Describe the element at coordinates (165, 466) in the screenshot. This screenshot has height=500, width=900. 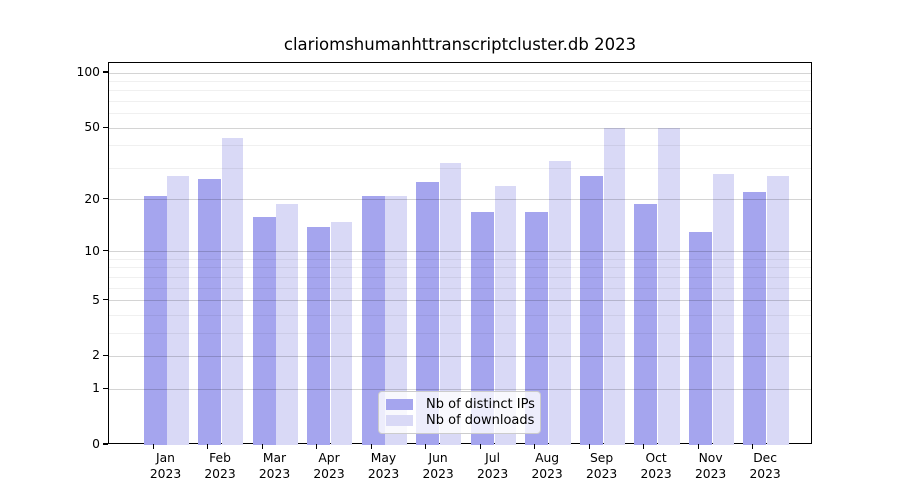
I see `x-axis-tick-label: Jan 2023` at that location.